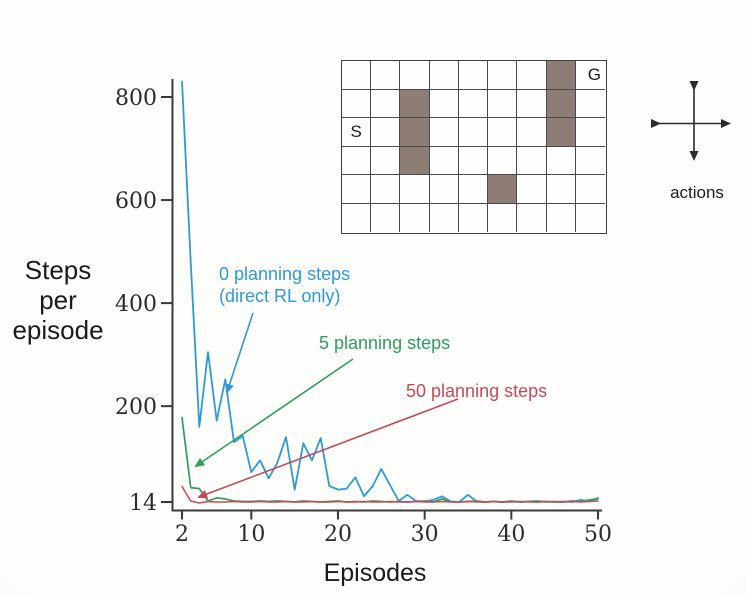  What do you see at coordinates (511, 534) in the screenshot?
I see `x-tick-label: 40` at bounding box center [511, 534].